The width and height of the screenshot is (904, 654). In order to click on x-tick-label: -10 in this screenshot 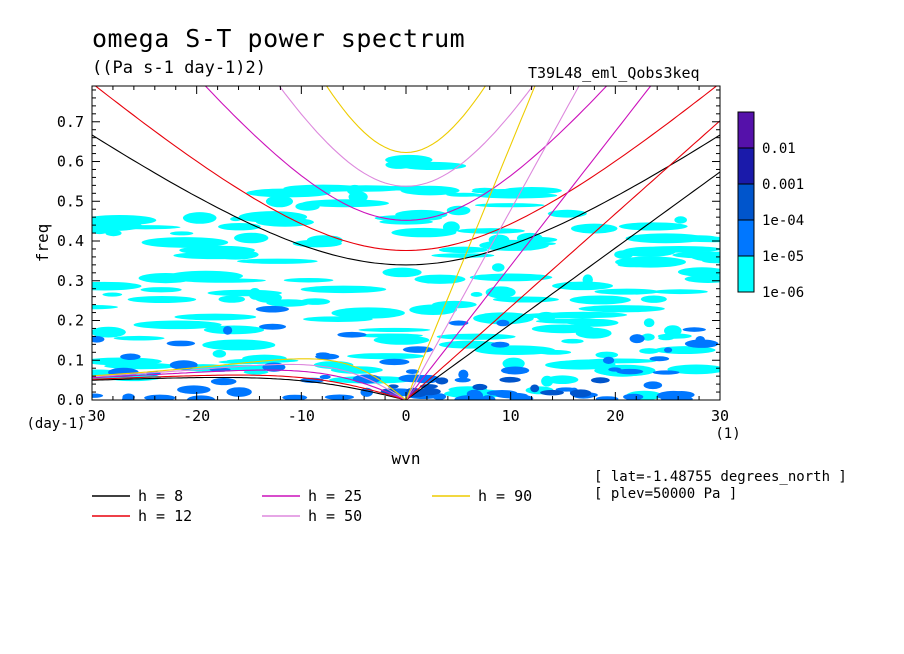, I will do `click(301, 416)`.